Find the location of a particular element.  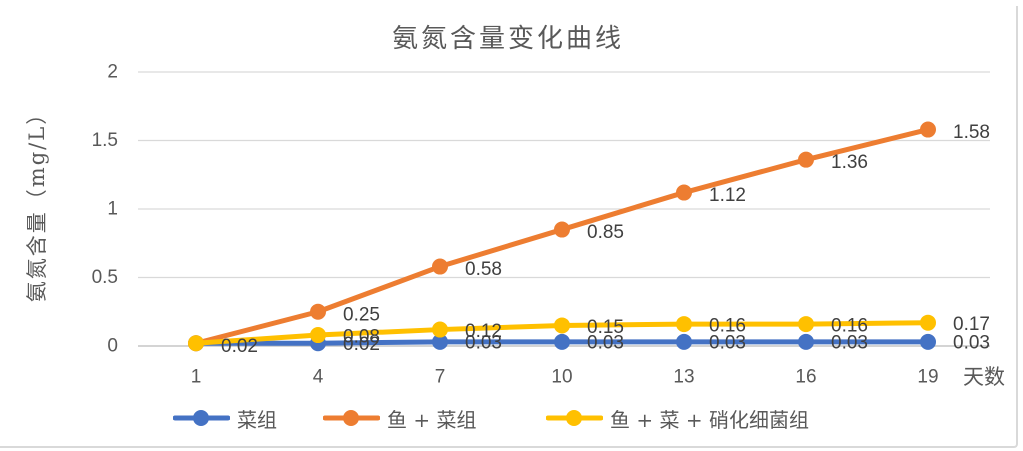

x-tick-label: 1 is located at coordinates (196, 377).